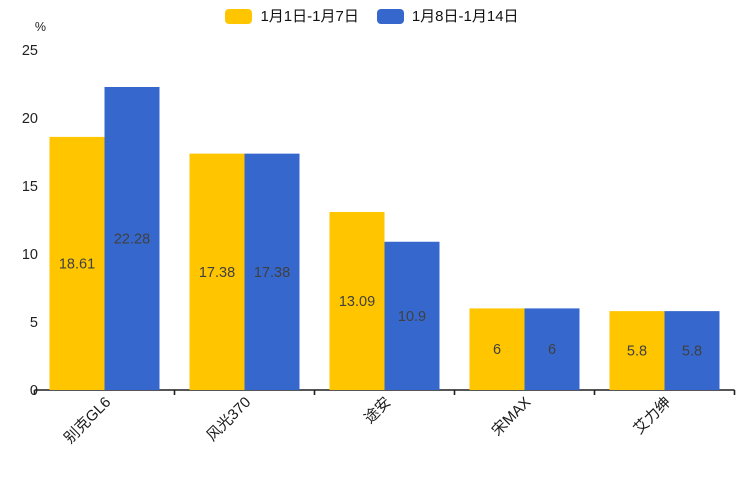  Describe the element at coordinates (512, 417) in the screenshot. I see `x-category-label: 宋MAX` at that location.